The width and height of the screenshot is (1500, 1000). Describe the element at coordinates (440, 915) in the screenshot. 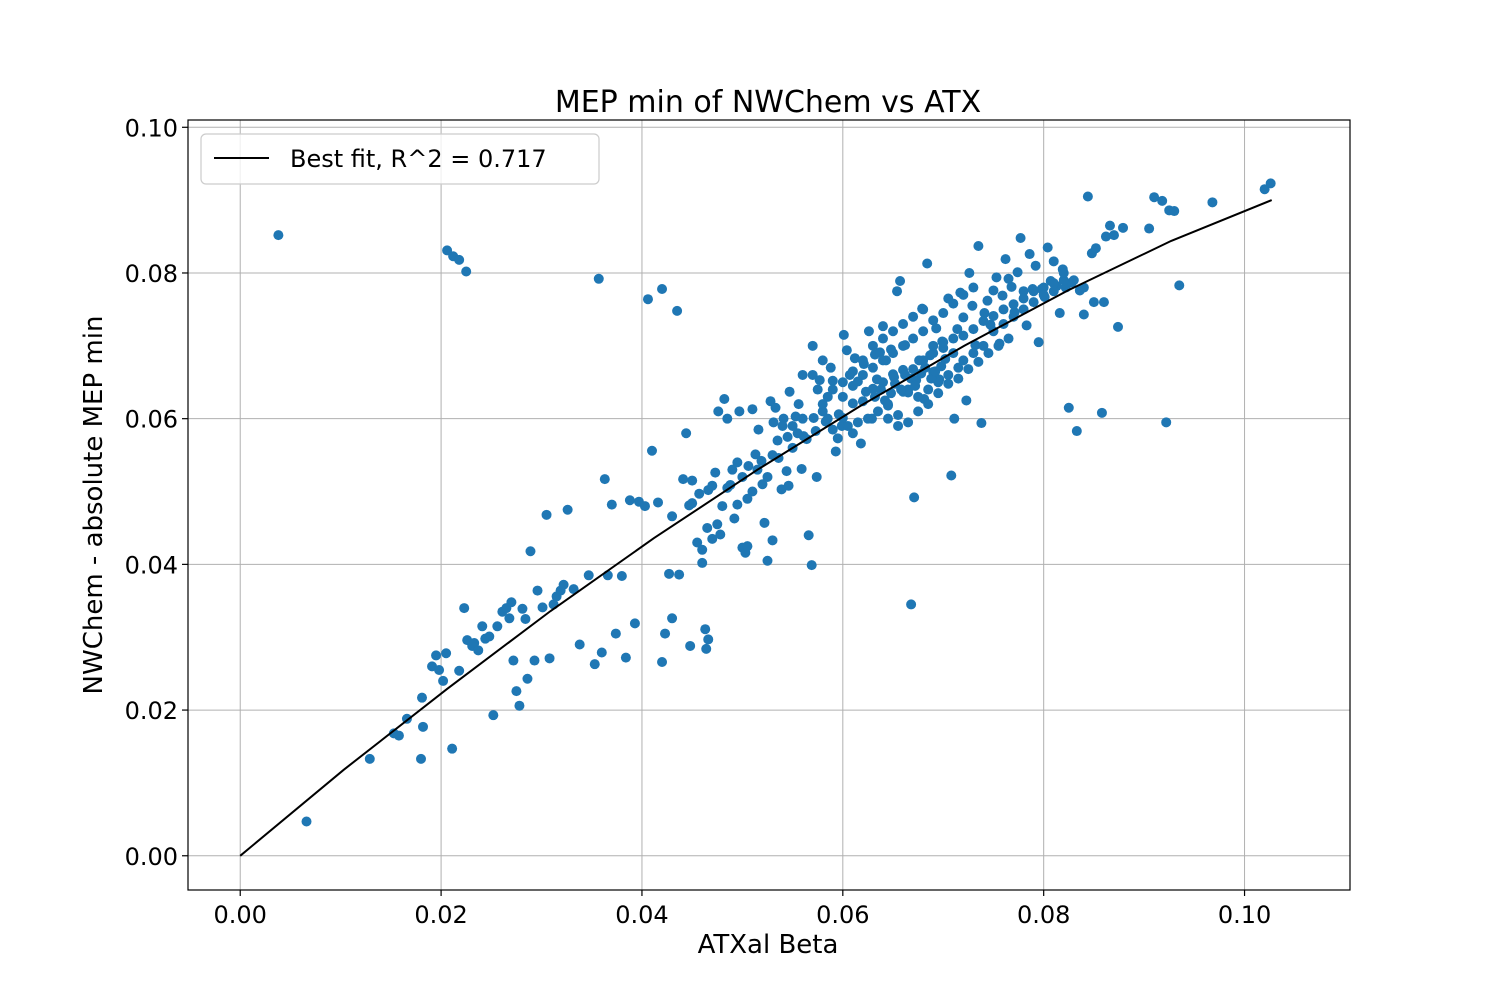

I see `x-tick-label: 0.02` at that location.